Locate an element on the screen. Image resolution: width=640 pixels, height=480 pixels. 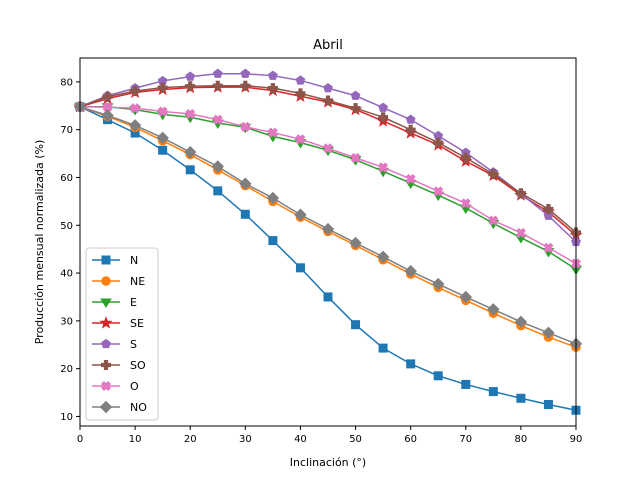
x-tick-label: 20 is located at coordinates (190, 439).